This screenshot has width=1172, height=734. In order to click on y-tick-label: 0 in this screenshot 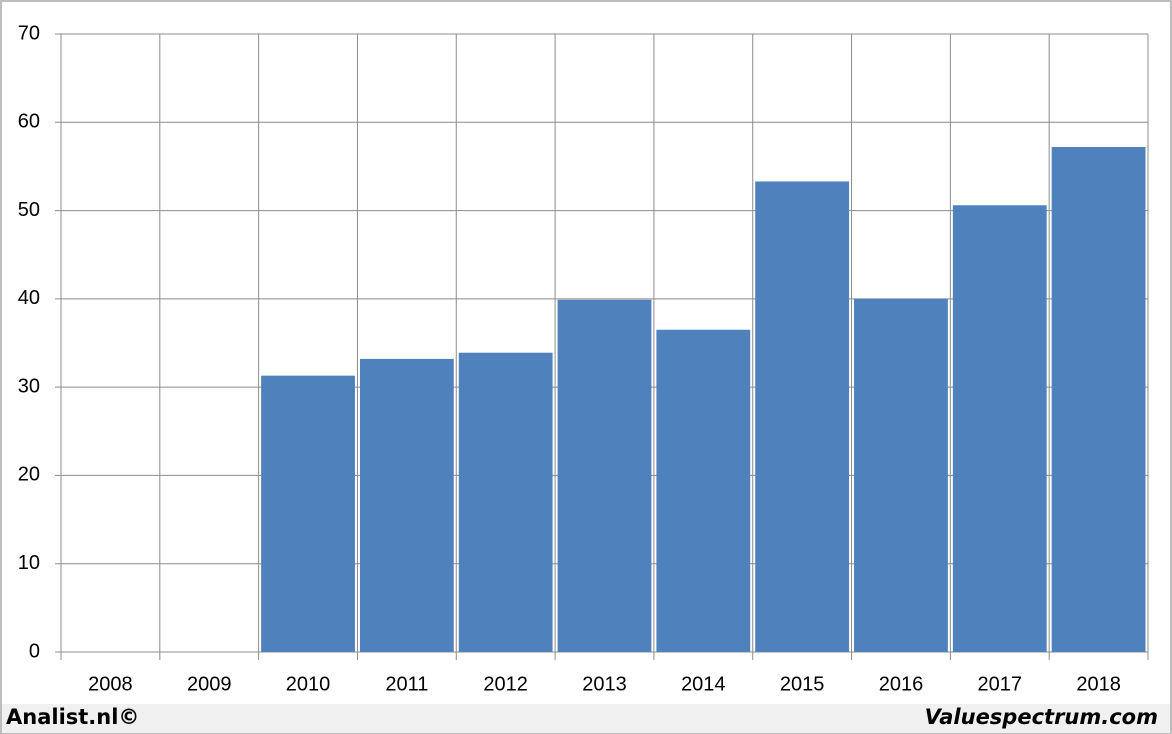, I will do `click(34, 651)`.